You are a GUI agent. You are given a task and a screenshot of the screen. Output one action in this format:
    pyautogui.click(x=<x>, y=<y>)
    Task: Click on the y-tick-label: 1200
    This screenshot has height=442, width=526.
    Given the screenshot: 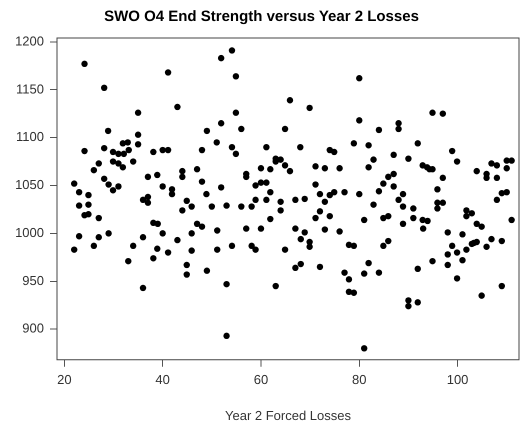 What is the action you would take?
    pyautogui.click(x=29, y=40)
    